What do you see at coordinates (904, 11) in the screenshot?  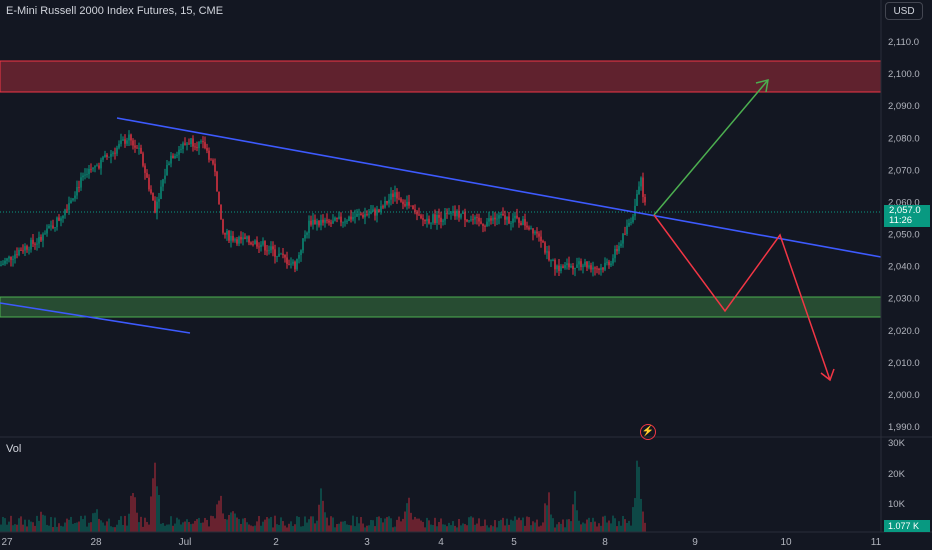 I see `currency-button: USD` at bounding box center [904, 11].